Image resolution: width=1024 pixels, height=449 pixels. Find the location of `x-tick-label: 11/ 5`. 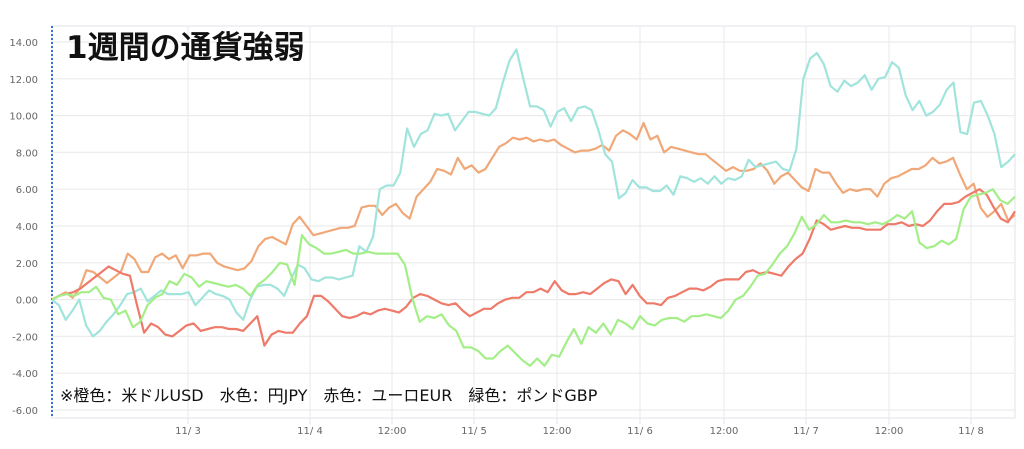

x-tick-label: 11/ 5 is located at coordinates (474, 431).